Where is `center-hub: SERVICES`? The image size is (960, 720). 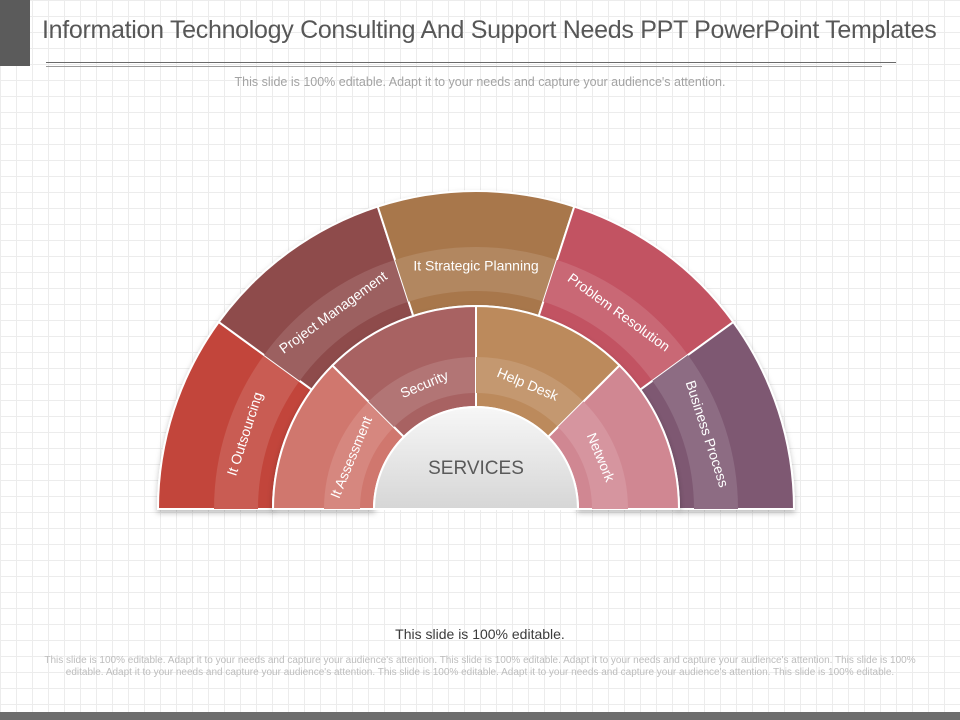 center-hub: SERVICES is located at coordinates (476, 458).